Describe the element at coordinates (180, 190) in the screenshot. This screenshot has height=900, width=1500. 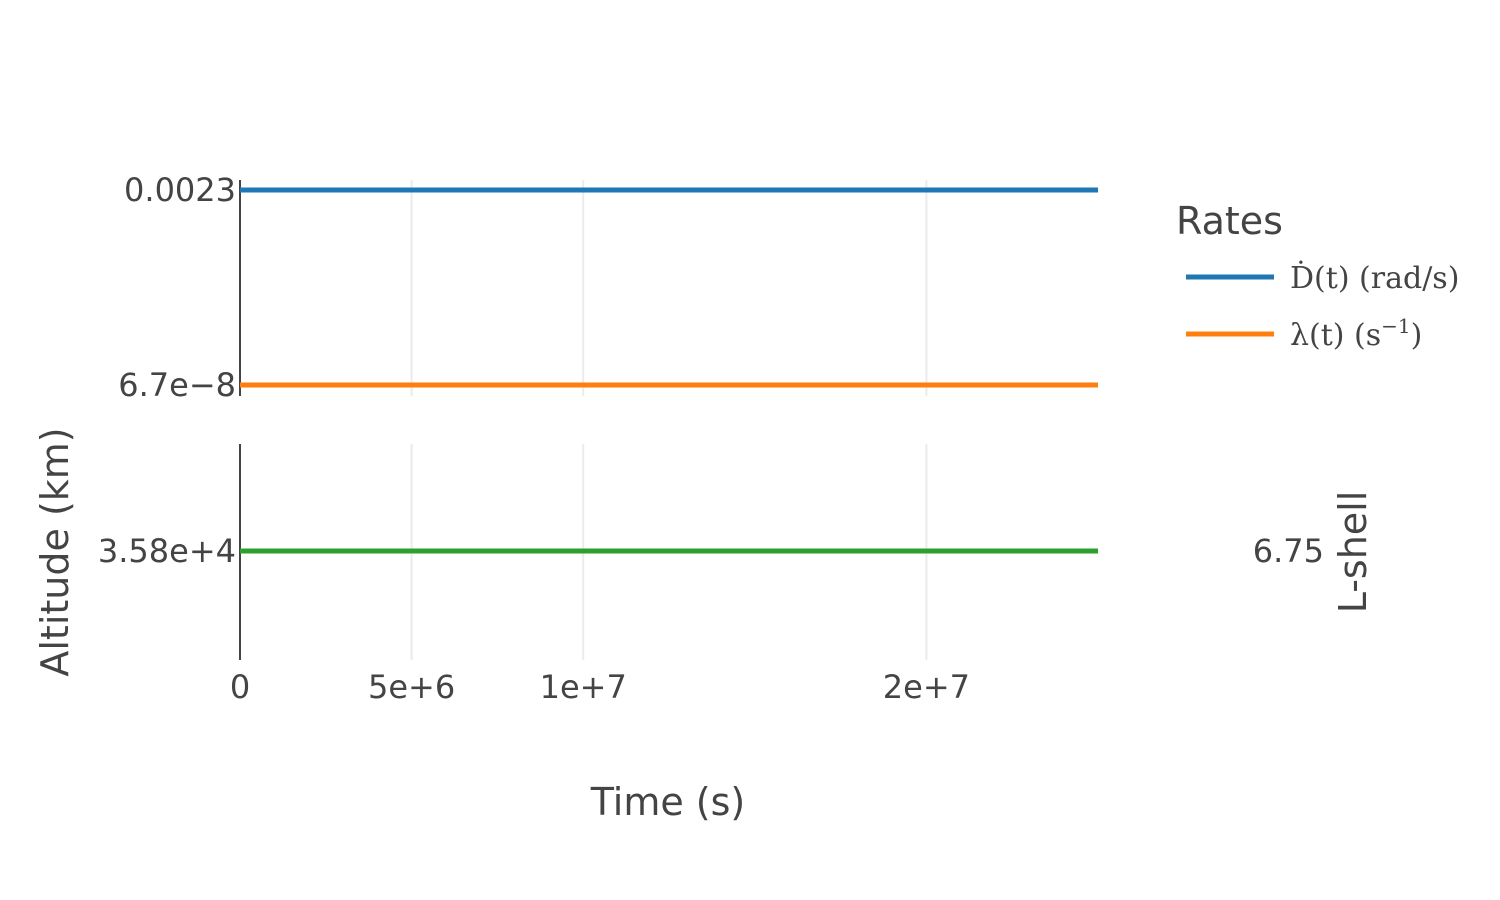
I see `y-tick-label-rates-0: 0.0023` at that location.